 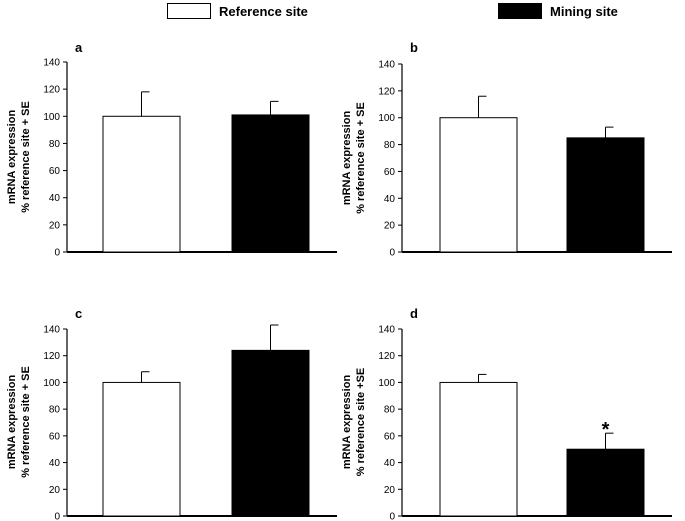 I want to click on panel-label: c, so click(x=78, y=313).